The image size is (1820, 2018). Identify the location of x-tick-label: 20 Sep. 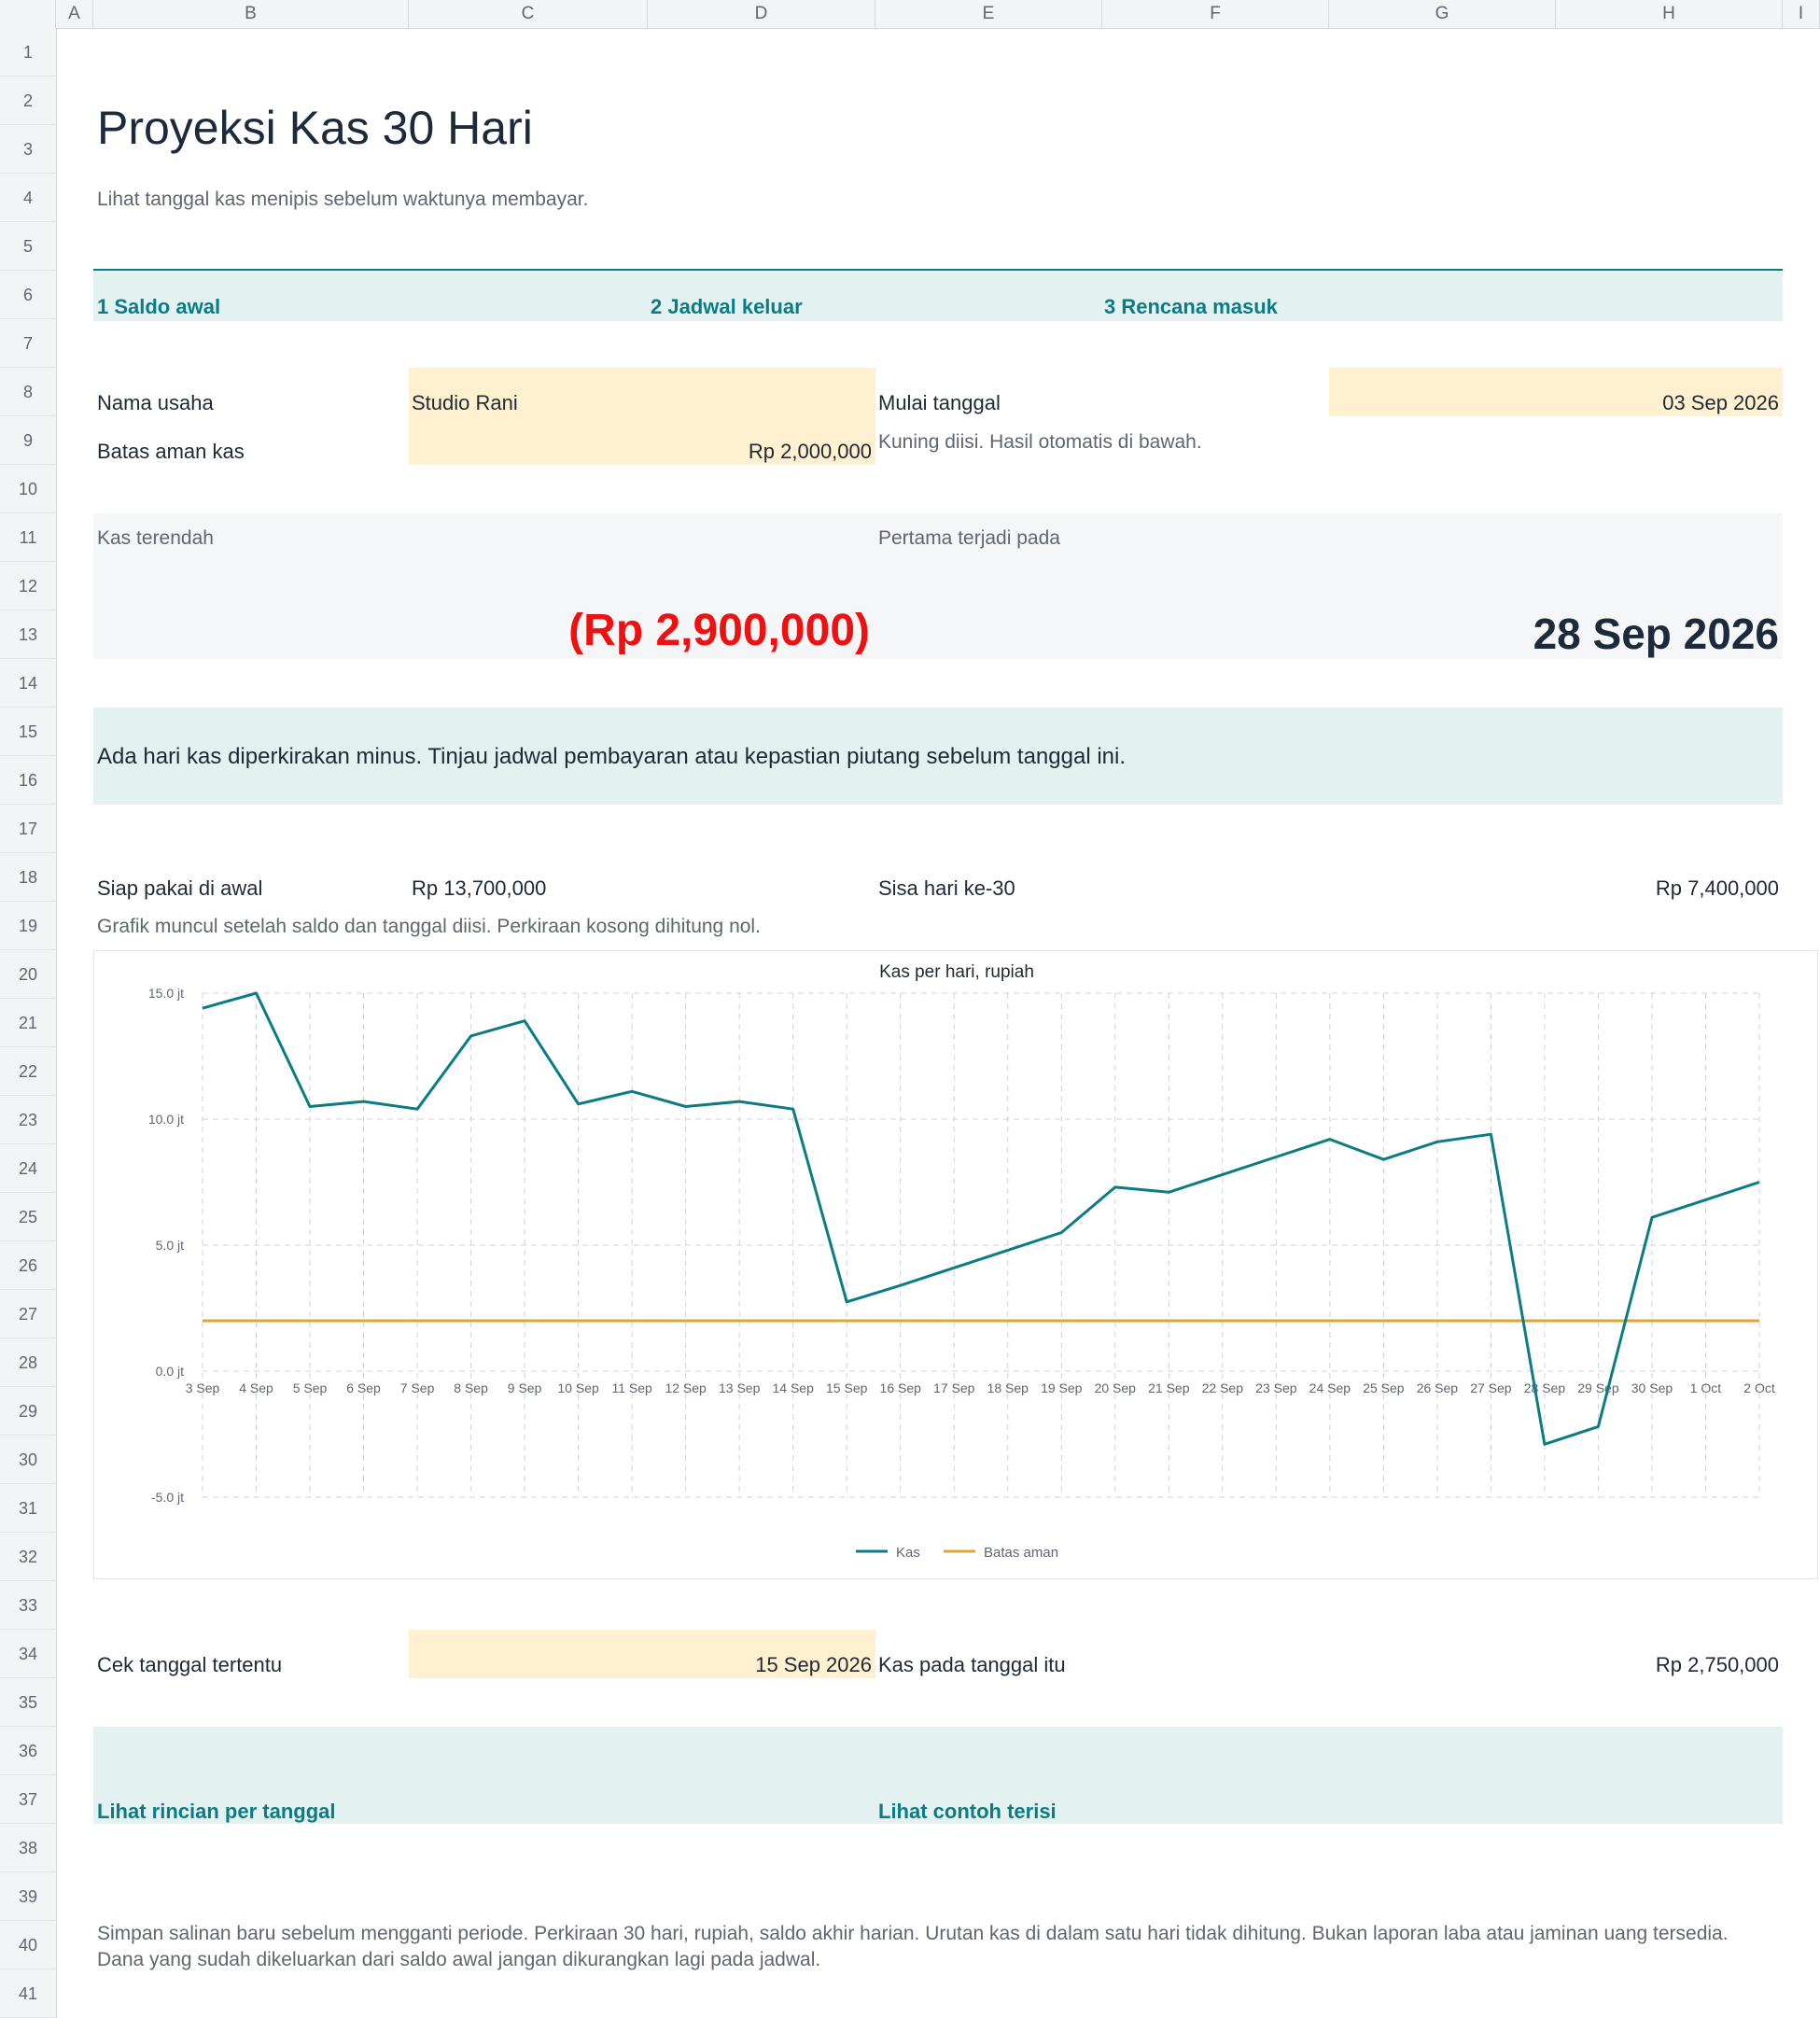
(1116, 1387).